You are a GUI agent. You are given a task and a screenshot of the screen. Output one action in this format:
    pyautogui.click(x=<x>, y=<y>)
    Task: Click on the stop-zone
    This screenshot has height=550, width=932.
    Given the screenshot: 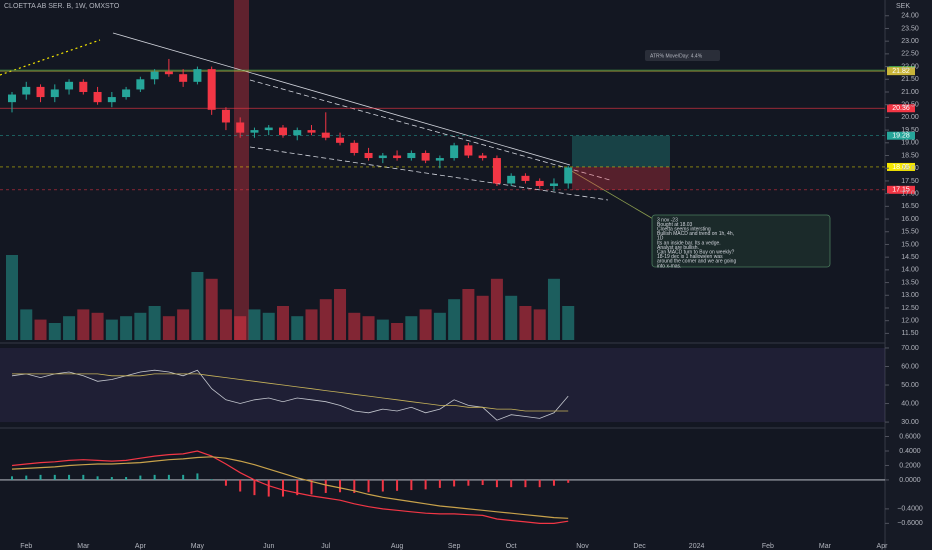 What is the action you would take?
    pyautogui.click(x=621, y=178)
    